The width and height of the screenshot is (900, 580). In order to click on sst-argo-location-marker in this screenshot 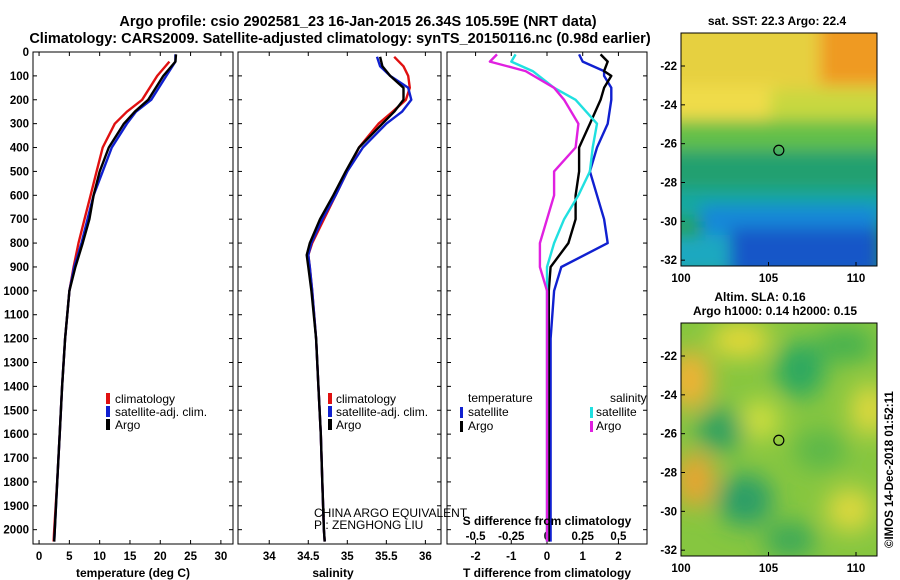, I will do `click(779, 150)`.